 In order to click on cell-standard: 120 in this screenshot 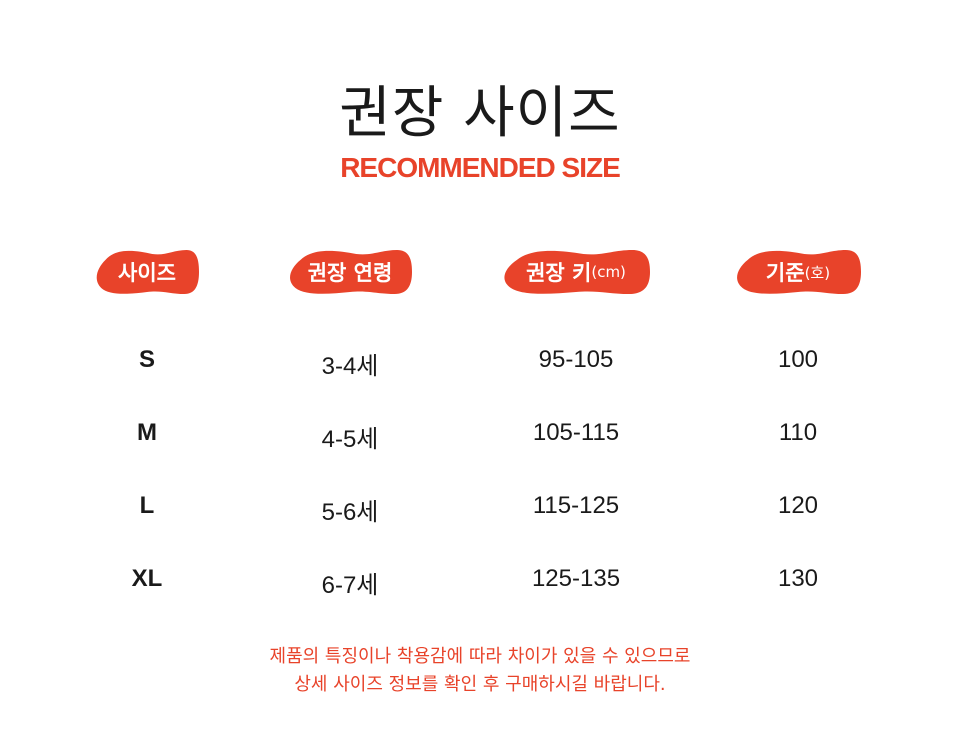, I will do `click(798, 505)`.